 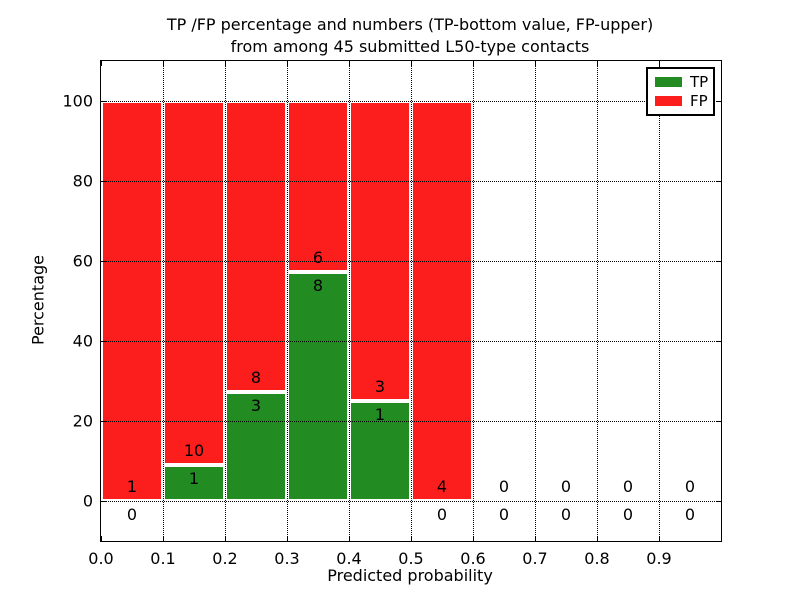 I want to click on x-tick-label: 0.1, so click(x=163, y=558).